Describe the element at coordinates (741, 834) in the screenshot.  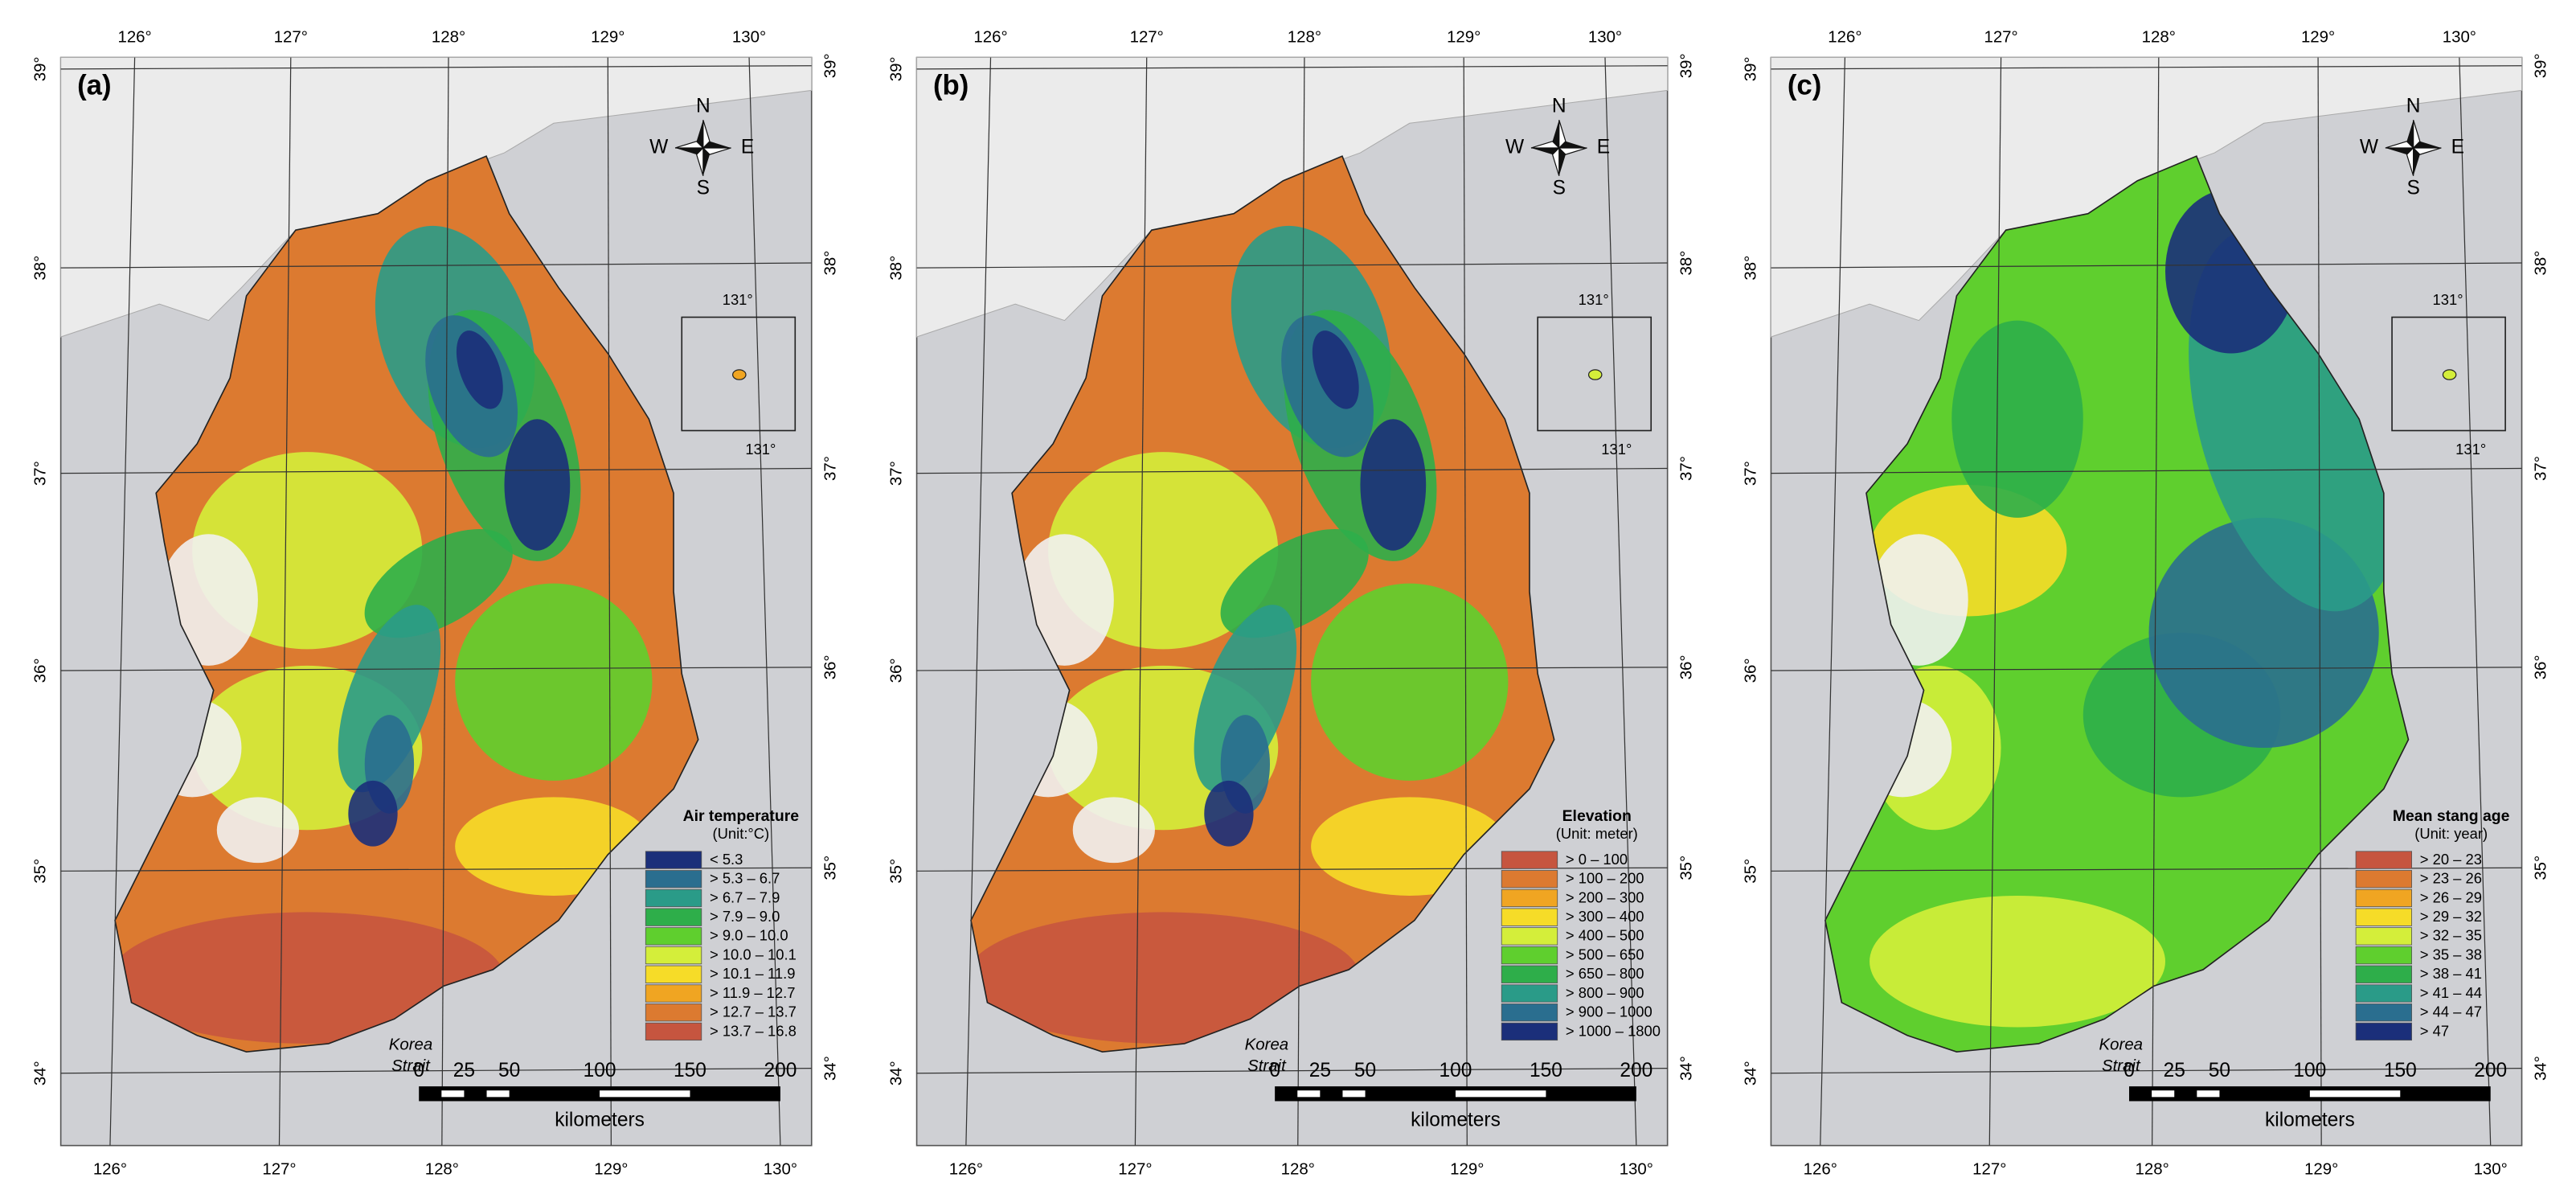
I see `legend-unit: (Unit:°C)` at that location.